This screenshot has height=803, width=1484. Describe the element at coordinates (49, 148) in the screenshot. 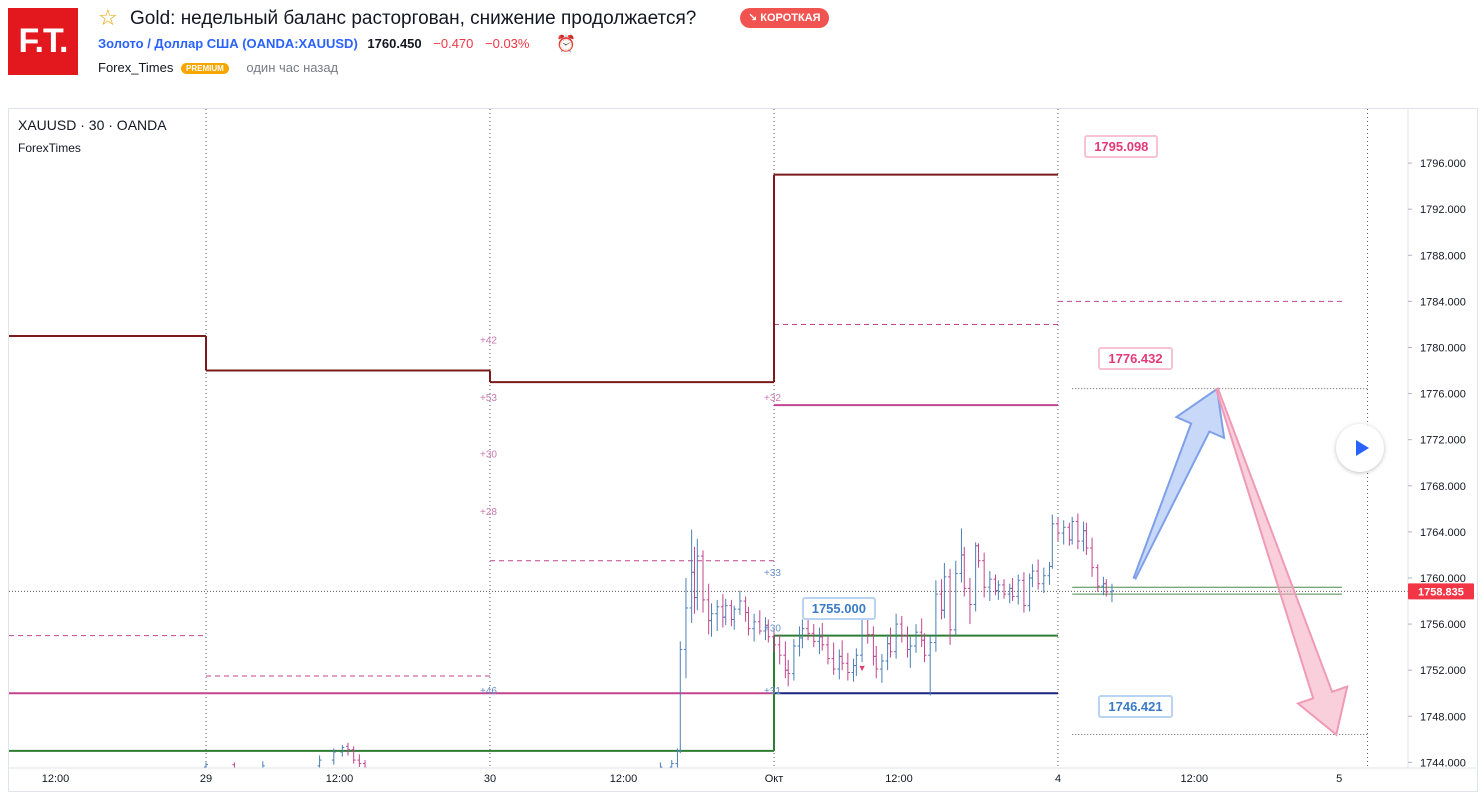

I see `indicator-name: ForexTimes` at that location.